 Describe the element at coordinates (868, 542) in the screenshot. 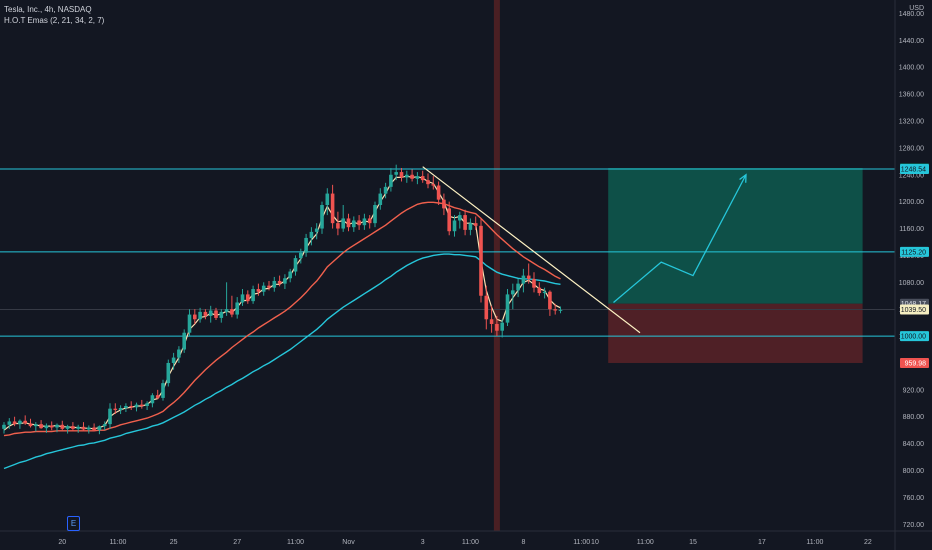

I see `x-tick-label: 22` at that location.